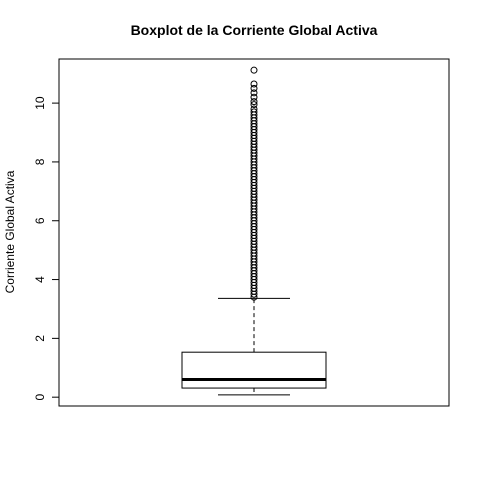  Describe the element at coordinates (40, 103) in the screenshot. I see `y-tick-label: 10` at that location.